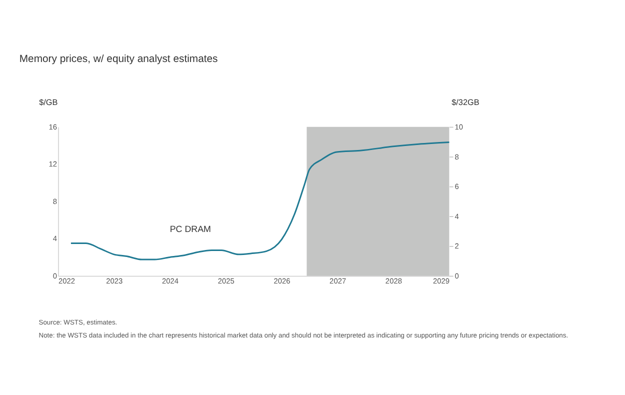 The image size is (625, 395). I want to click on y2-tick-label: 8, so click(456, 157).